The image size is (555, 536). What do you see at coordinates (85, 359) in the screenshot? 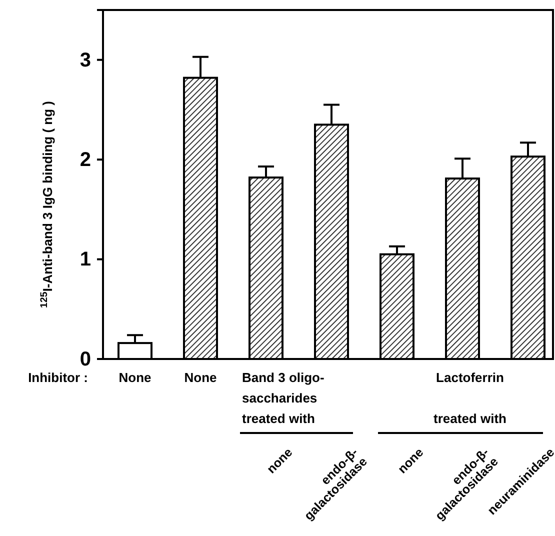
I see `y-tick-label: 0` at bounding box center [85, 359].